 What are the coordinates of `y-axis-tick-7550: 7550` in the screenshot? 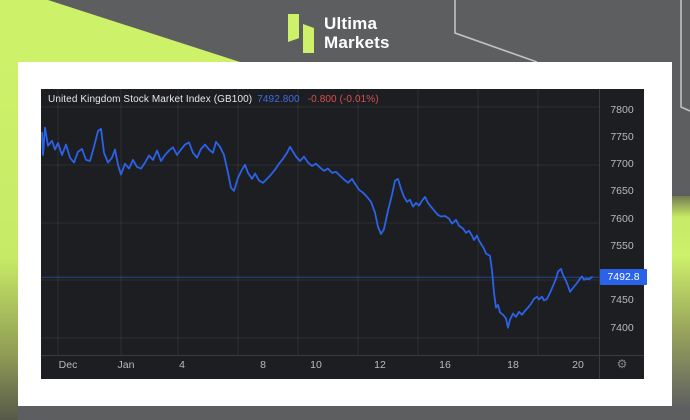 It's located at (622, 245).